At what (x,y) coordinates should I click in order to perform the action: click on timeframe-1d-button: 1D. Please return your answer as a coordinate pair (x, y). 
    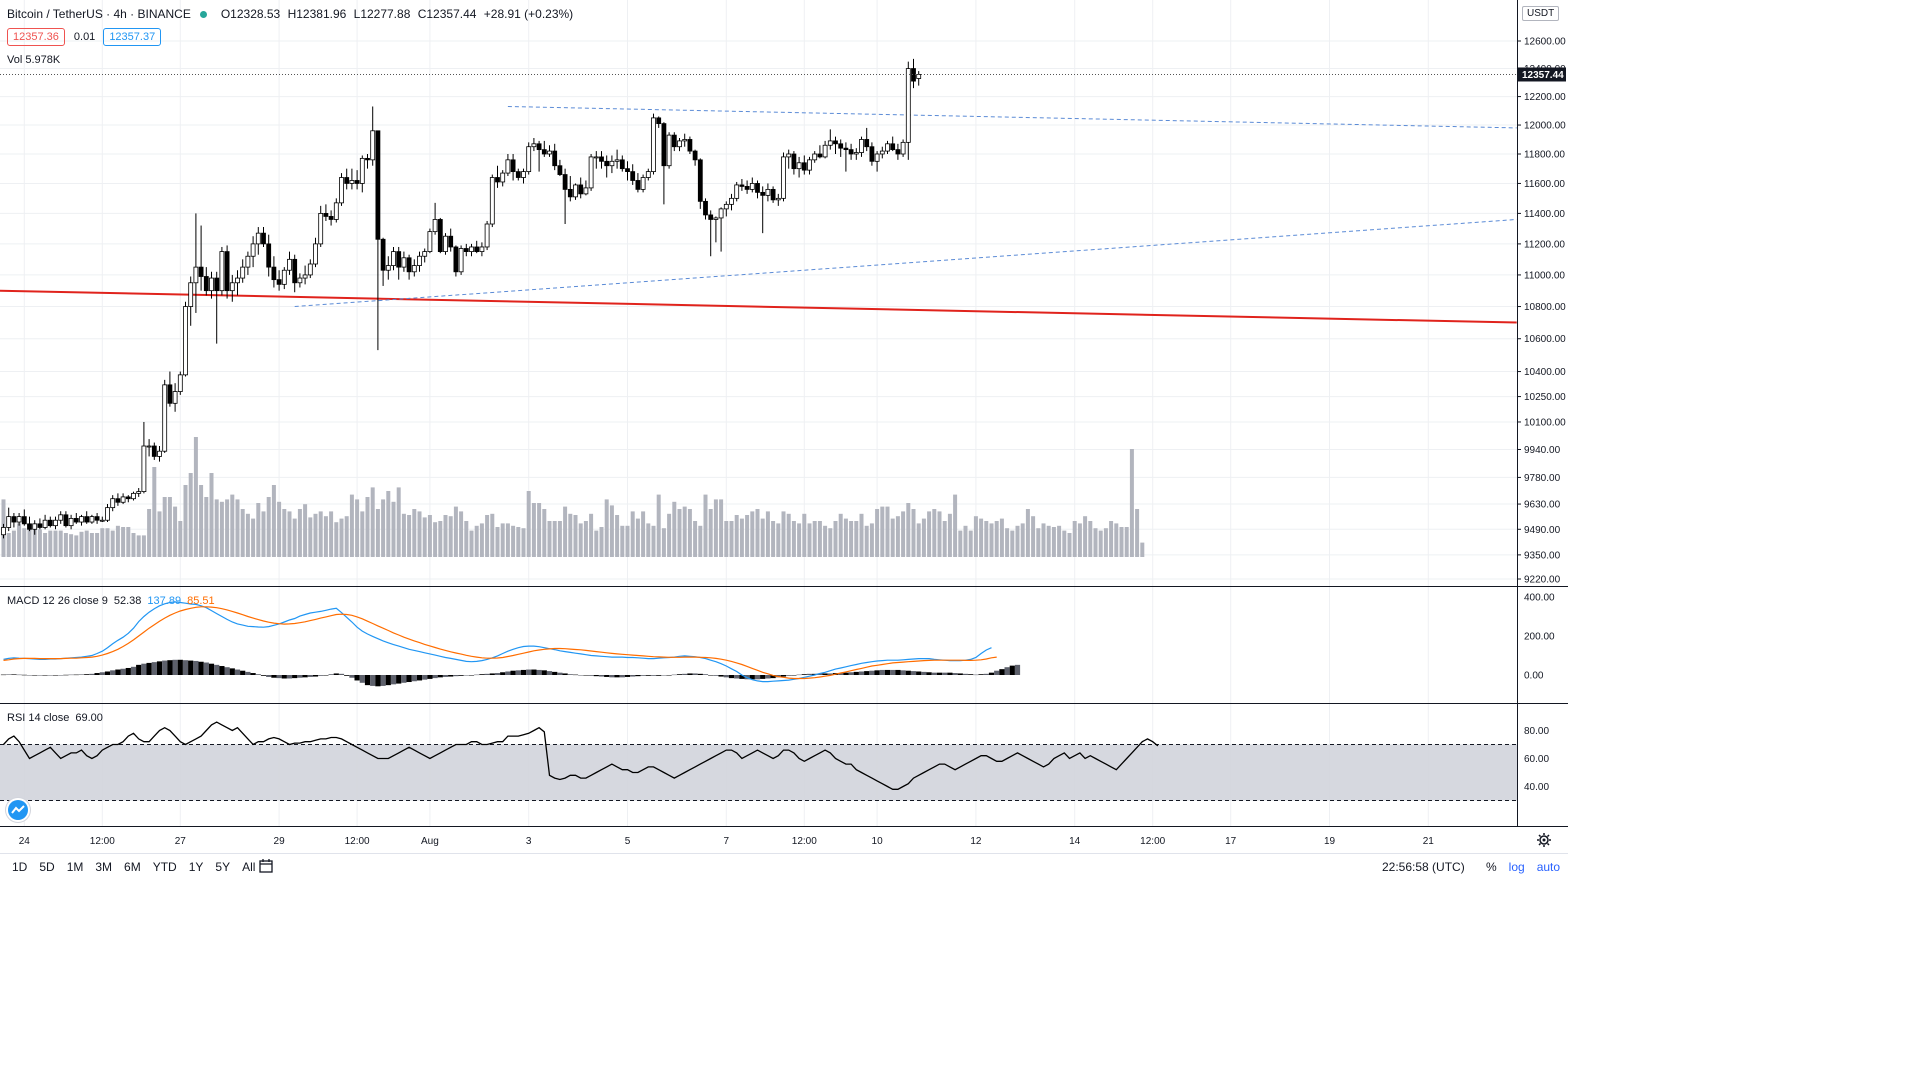
    Looking at the image, I should click on (20, 867).